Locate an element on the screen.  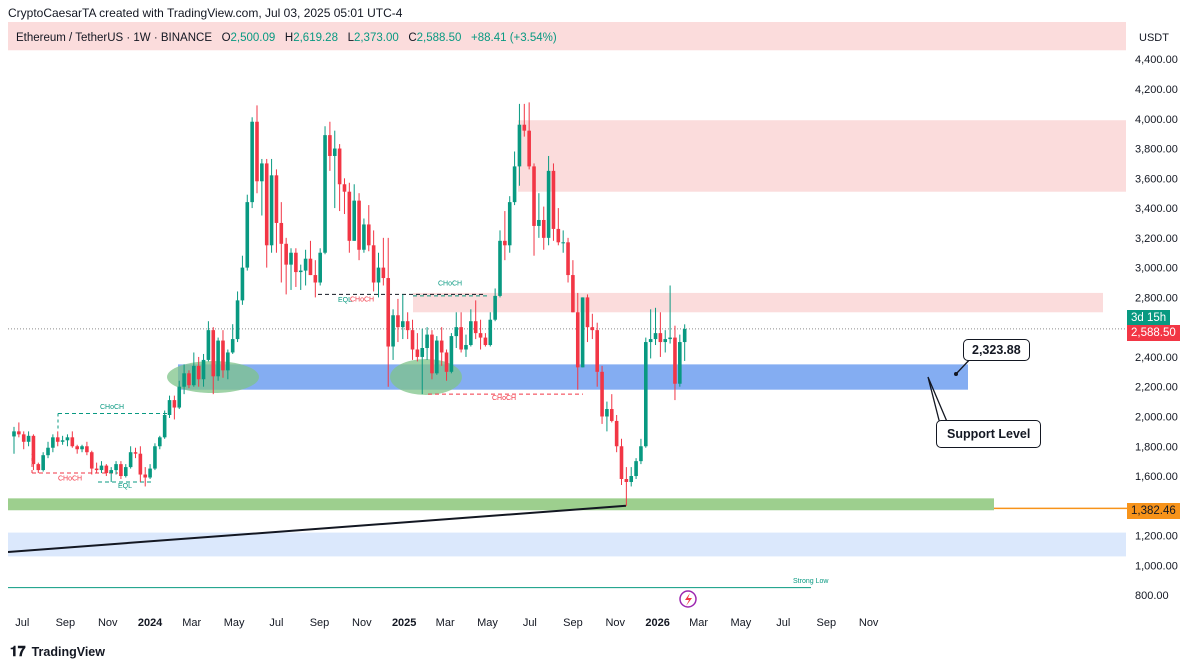
trendline is located at coordinates (317, 528).